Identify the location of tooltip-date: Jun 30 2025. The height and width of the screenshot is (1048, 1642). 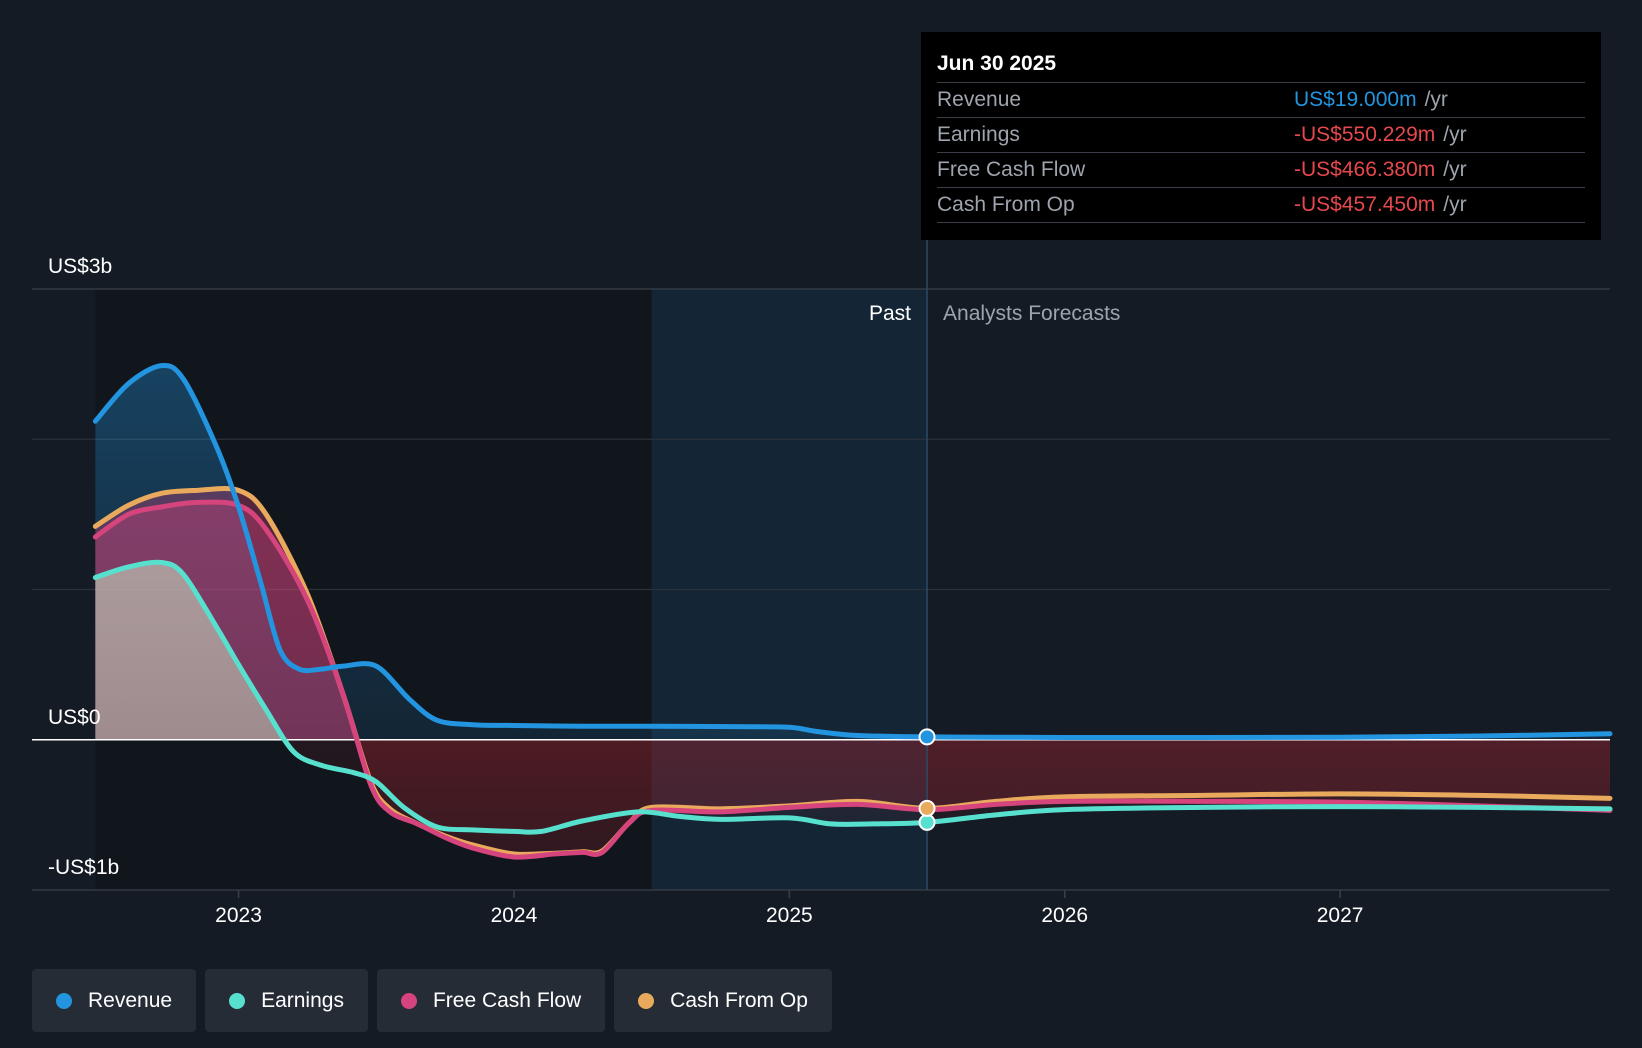
(1261, 64).